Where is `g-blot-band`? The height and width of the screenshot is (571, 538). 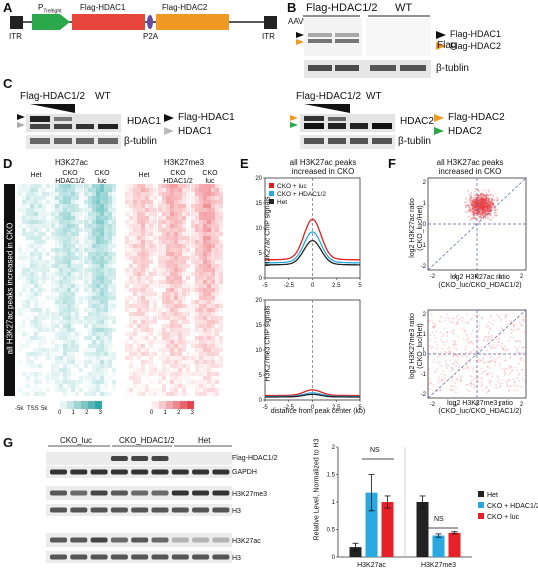
g-blot-band is located at coordinates (119, 458).